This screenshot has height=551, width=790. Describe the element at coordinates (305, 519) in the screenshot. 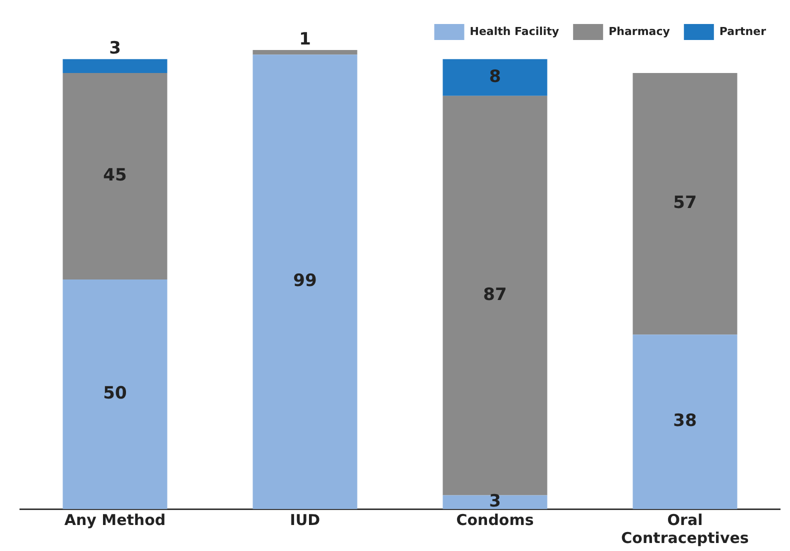

I see `x-tick-label: IUD` at that location.